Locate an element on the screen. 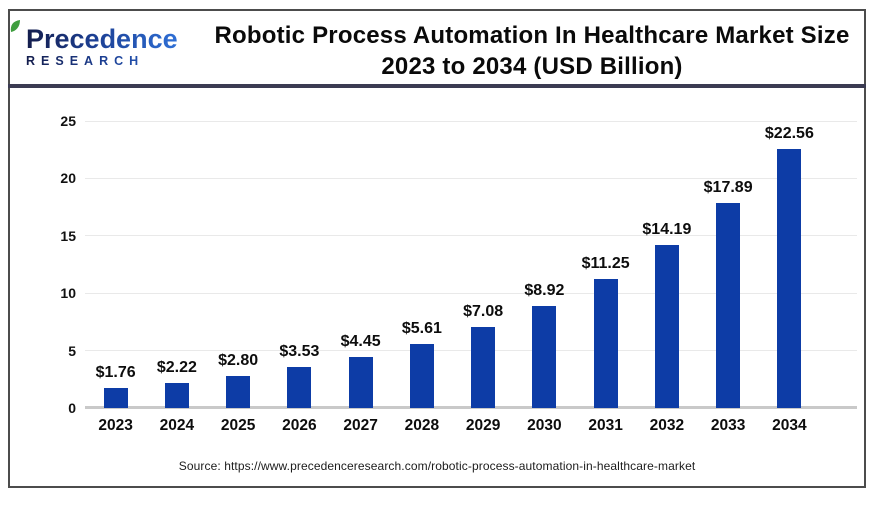 This screenshot has height=508, width=888. bar-value-label: $1.76 is located at coordinates (115, 372).